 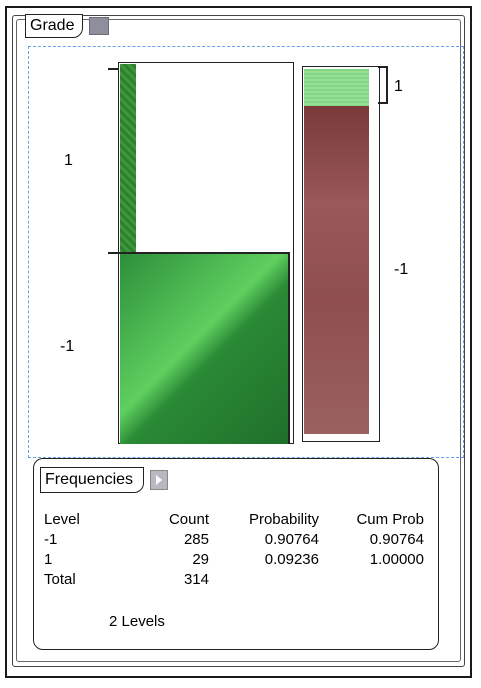 What do you see at coordinates (383, 67) in the screenshot?
I see `right-bracket-top` at bounding box center [383, 67].